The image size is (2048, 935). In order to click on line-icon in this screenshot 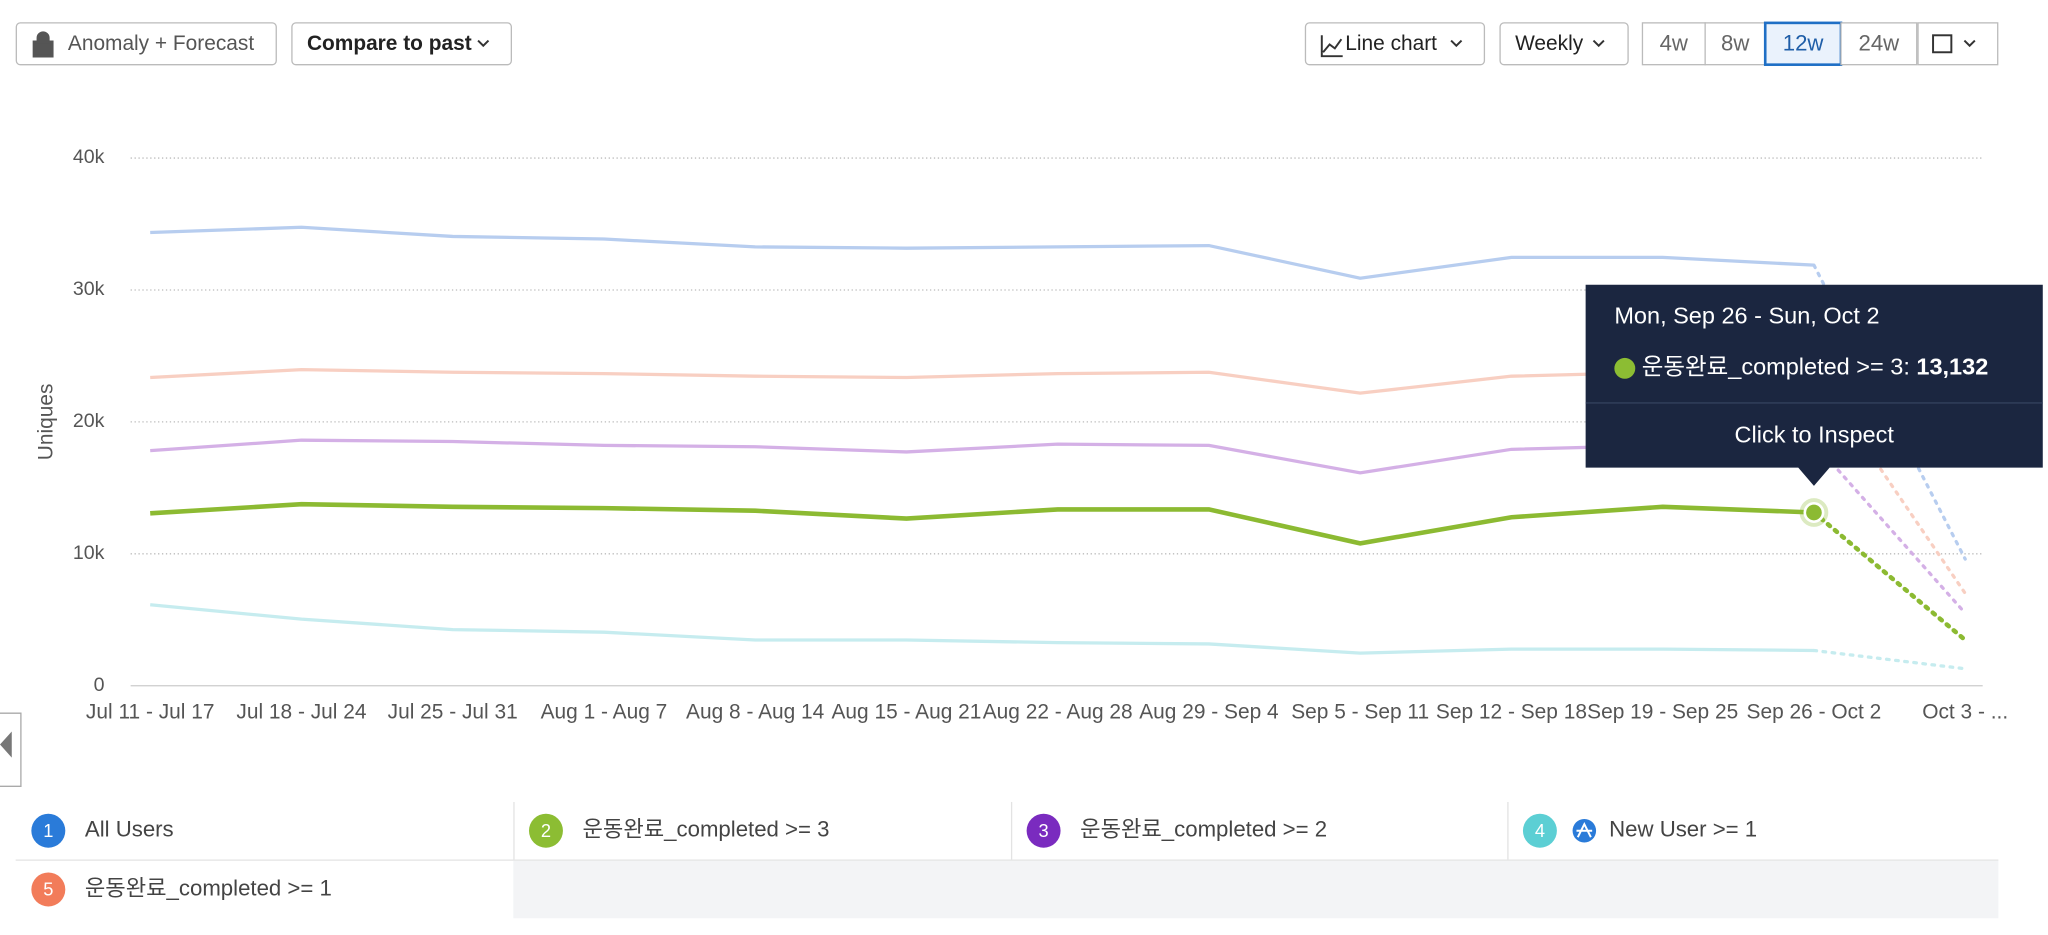, I will do `click(1331, 46)`.